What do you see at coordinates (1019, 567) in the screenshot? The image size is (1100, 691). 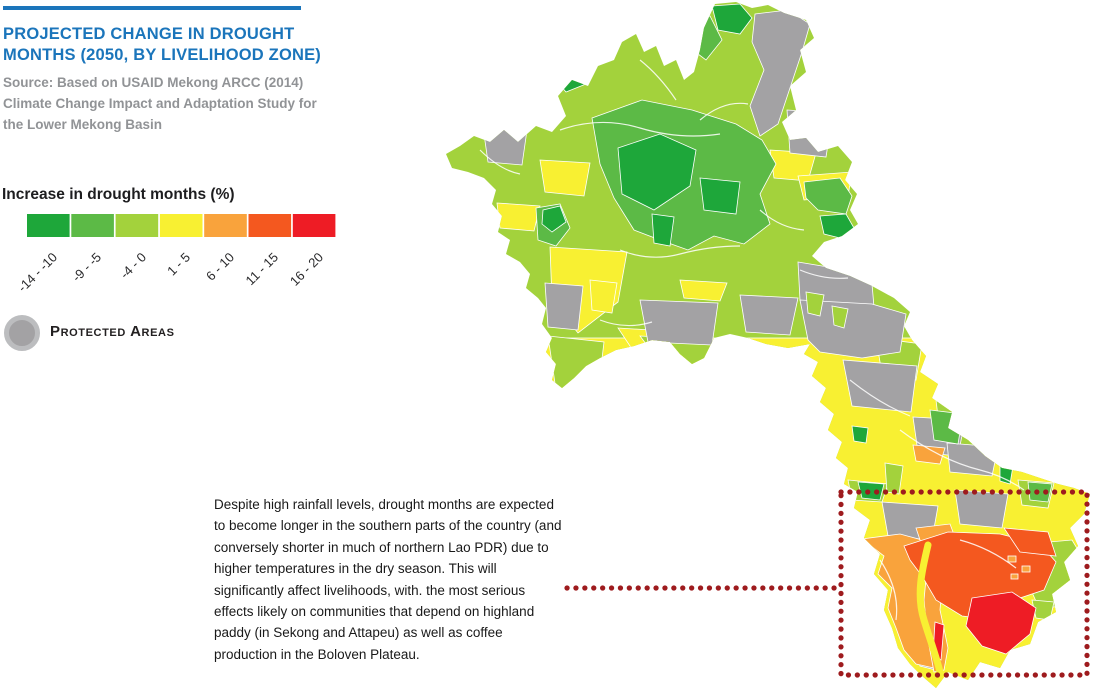 I see `drought-zones-orange-small` at bounding box center [1019, 567].